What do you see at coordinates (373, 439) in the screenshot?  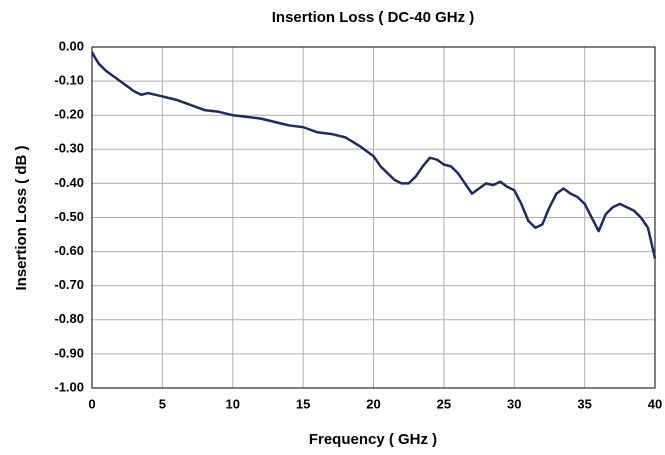 I see `x-axis-label: Frequency ( GHz )` at bounding box center [373, 439].